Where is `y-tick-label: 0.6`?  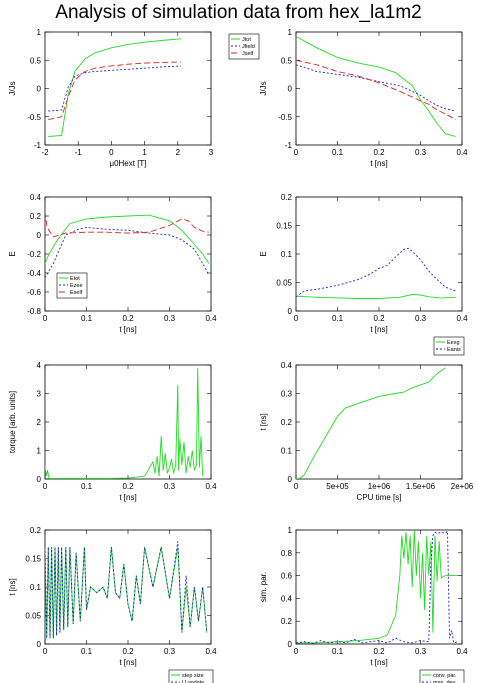
y-tick-label: 0.6 is located at coordinates (287, 576).